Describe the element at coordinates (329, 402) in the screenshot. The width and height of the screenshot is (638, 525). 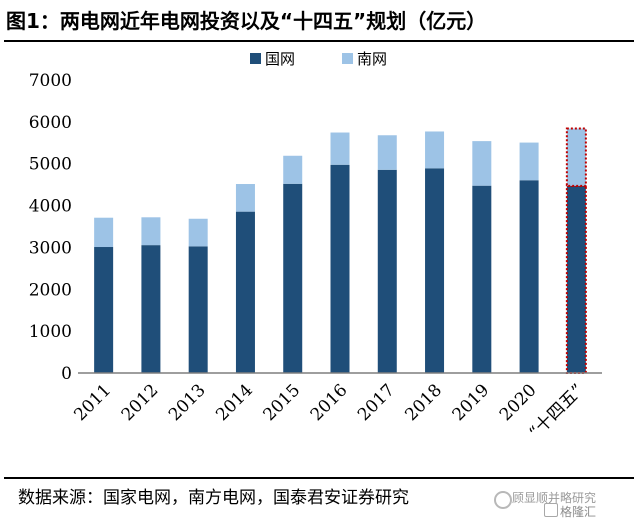
I see `x-tick-label: 2016` at that location.